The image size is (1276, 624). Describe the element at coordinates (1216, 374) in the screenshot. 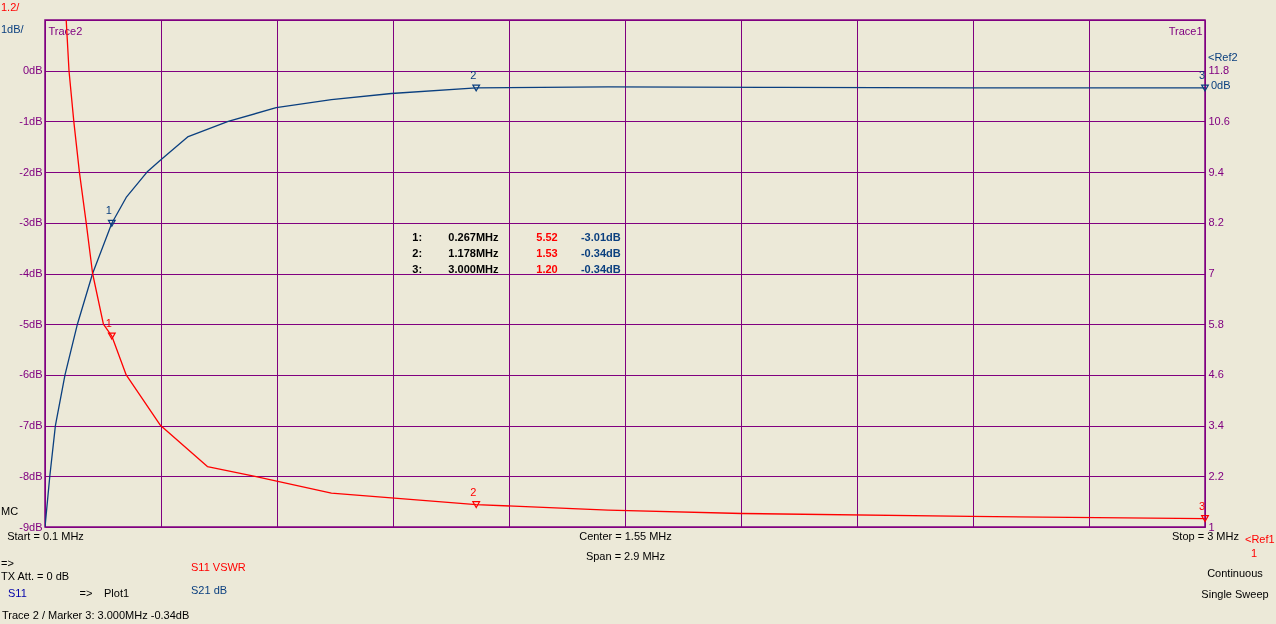

I see `y2-tick-label: 4.6` at that location.